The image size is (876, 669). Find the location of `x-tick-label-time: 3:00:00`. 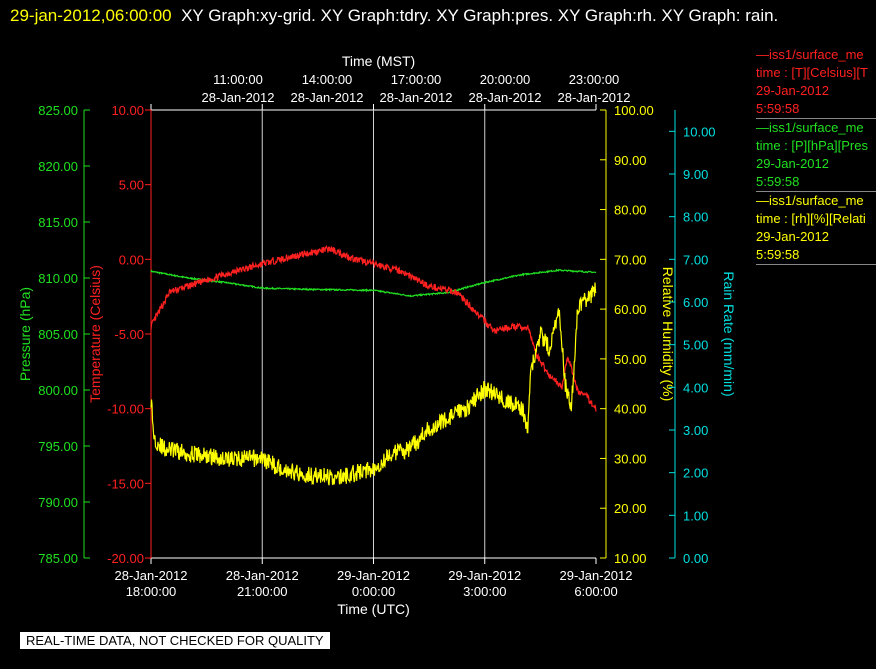

x-tick-label-time: 3:00:00 is located at coordinates (484, 591).